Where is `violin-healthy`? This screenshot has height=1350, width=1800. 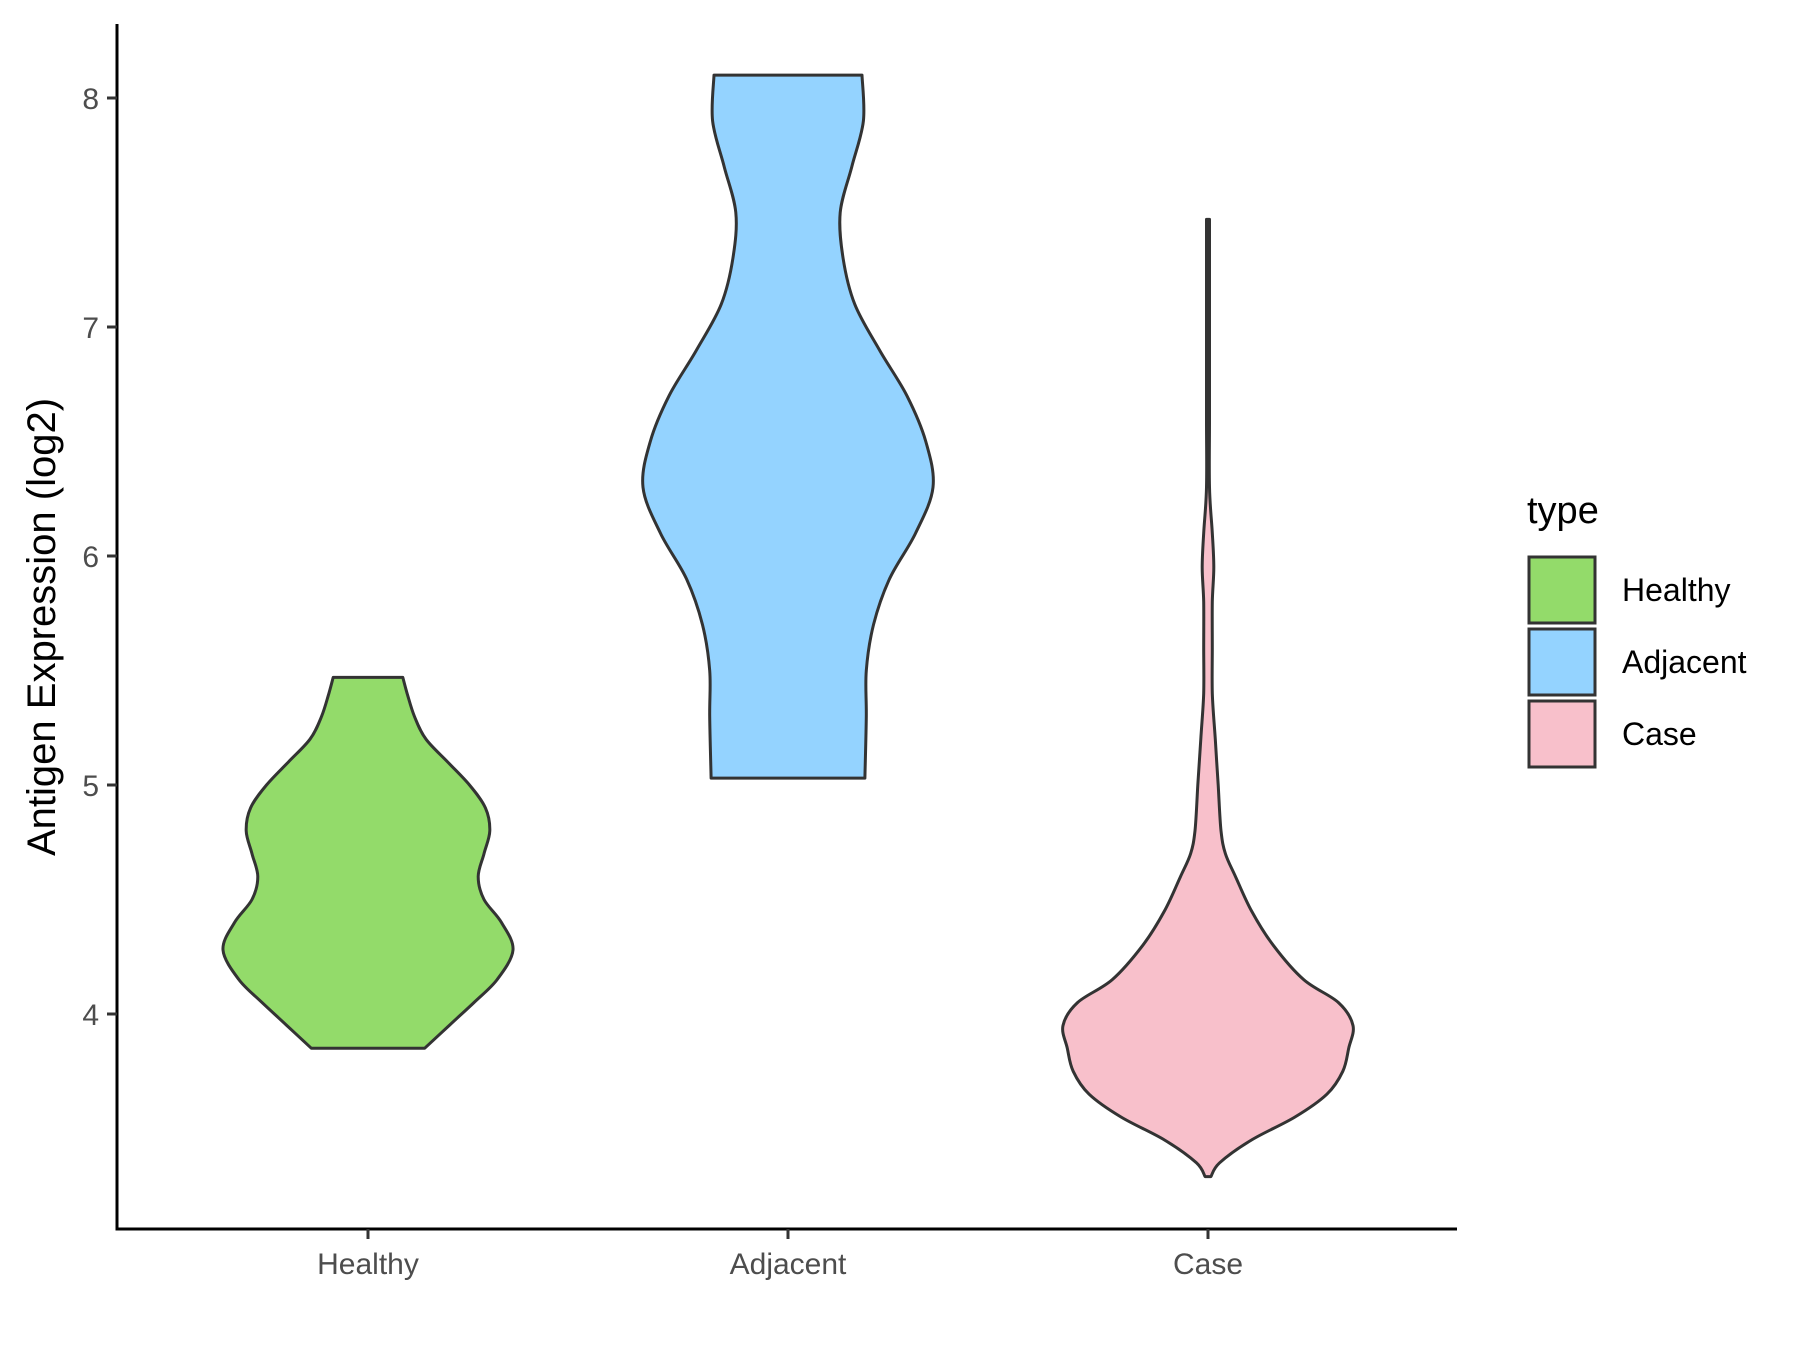 violin-healthy is located at coordinates (368, 862).